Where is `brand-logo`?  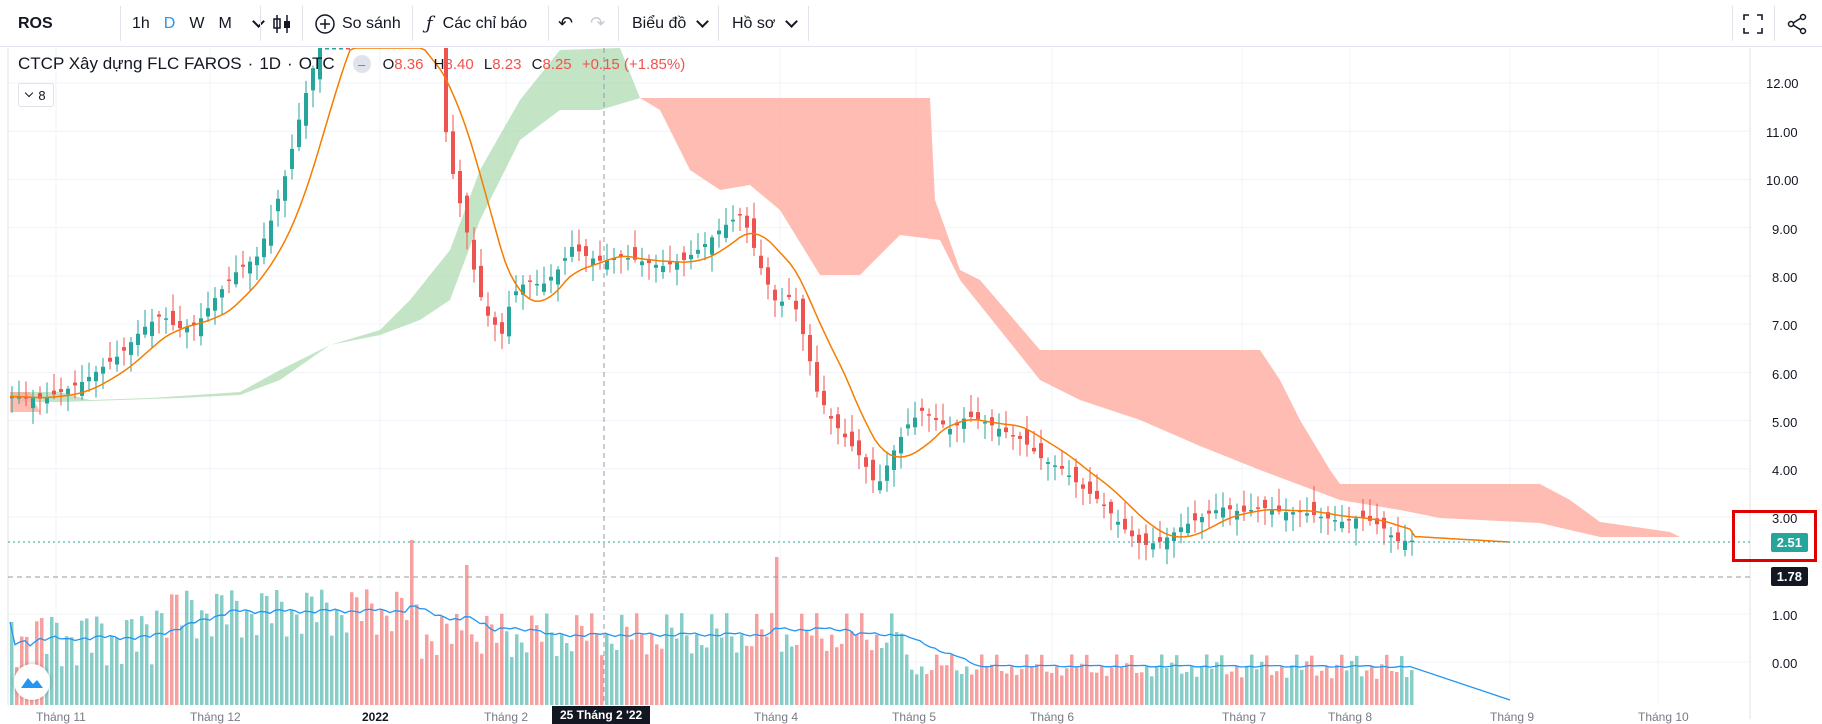
brand-logo is located at coordinates (32, 682).